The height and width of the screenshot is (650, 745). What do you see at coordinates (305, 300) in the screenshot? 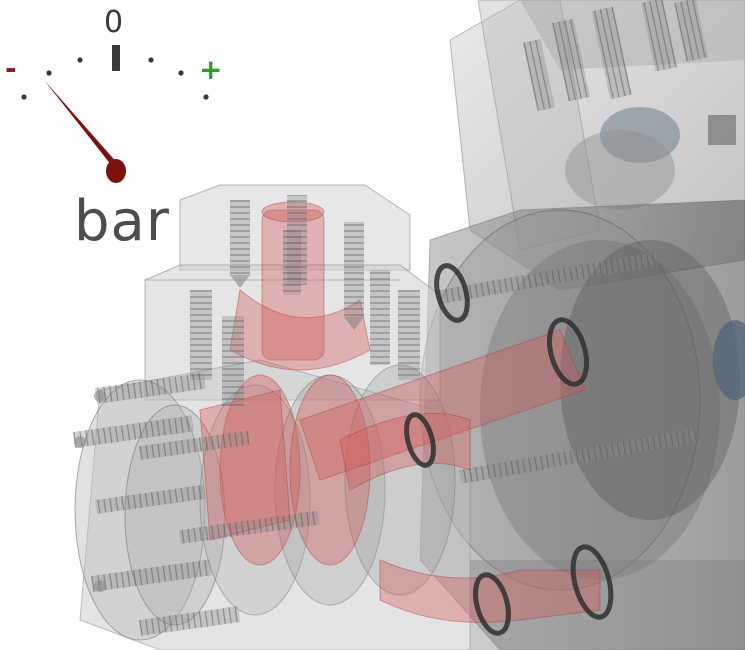
I see `block-bolts` at bounding box center [305, 300].